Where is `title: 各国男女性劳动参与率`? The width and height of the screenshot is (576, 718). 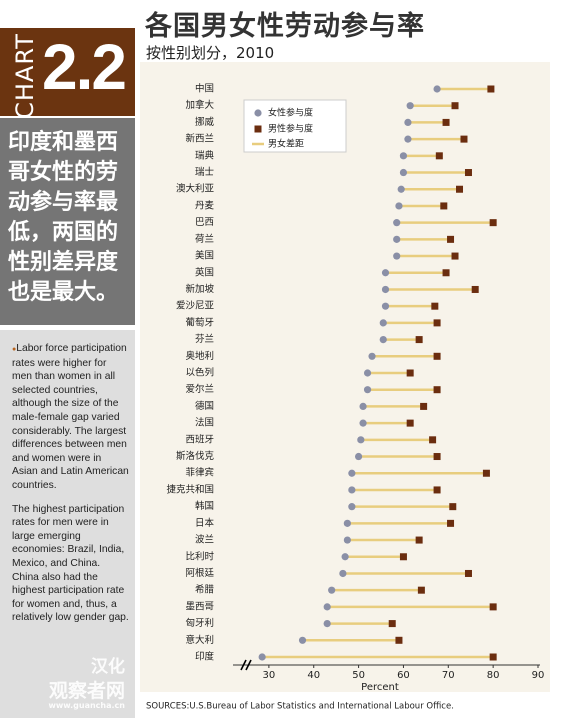
title: 各国男女性劳动参与率 is located at coordinates (285, 26).